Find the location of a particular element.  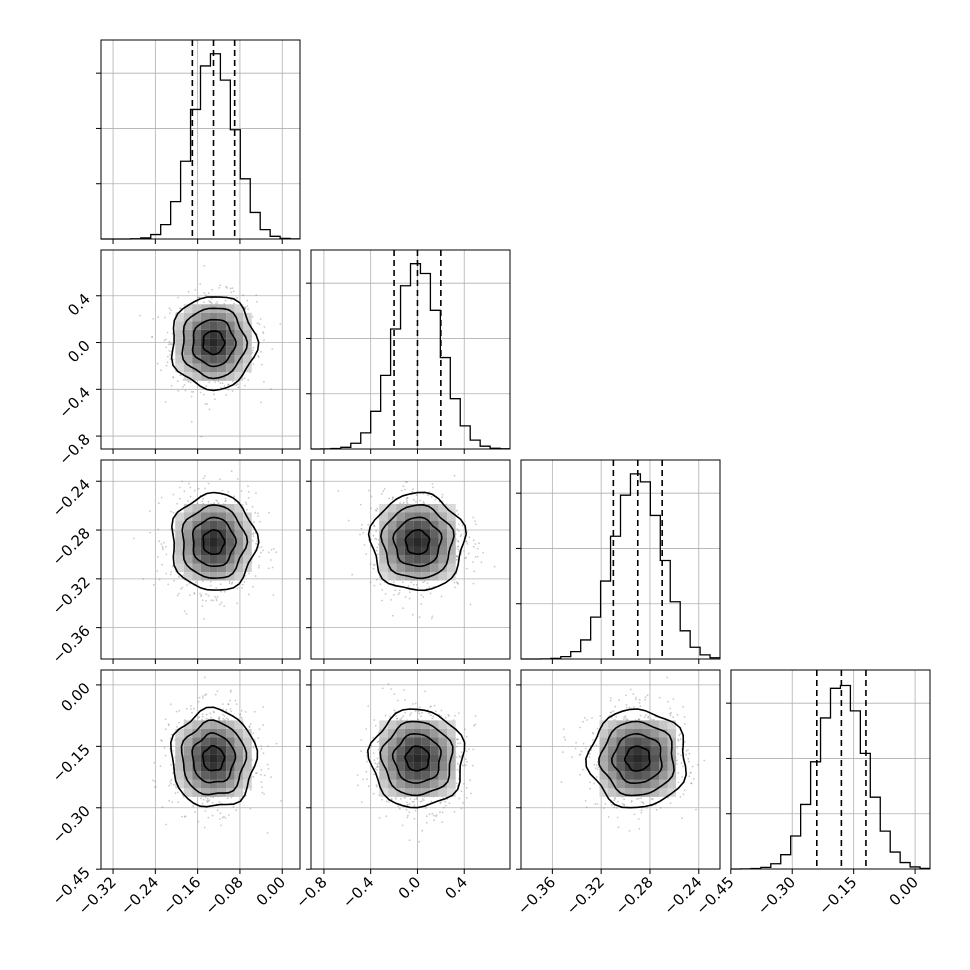

y-tick-label: −0.8 is located at coordinates (74, 449).